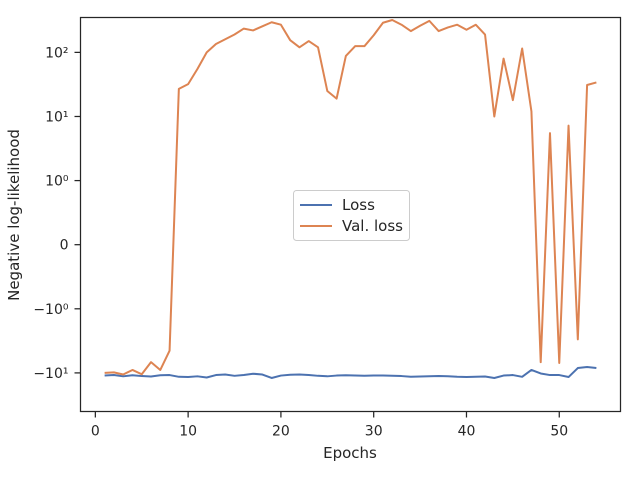 The image size is (640, 480). Describe the element at coordinates (372, 226) in the screenshot. I see `legend-label-val-loss: Val. loss` at that location.